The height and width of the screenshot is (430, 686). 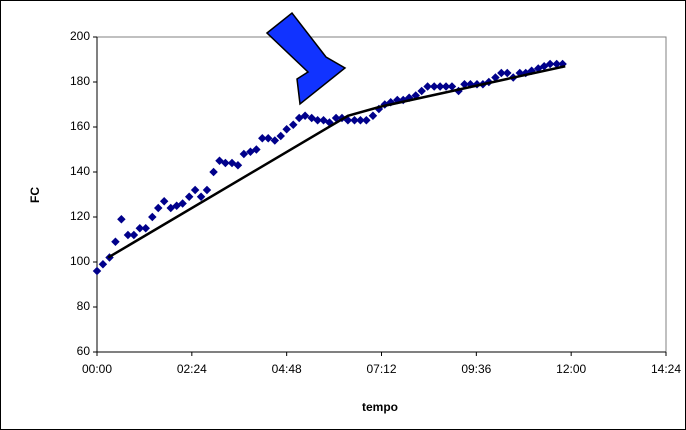 I want to click on x-axis-label: tempo, so click(x=380, y=407).